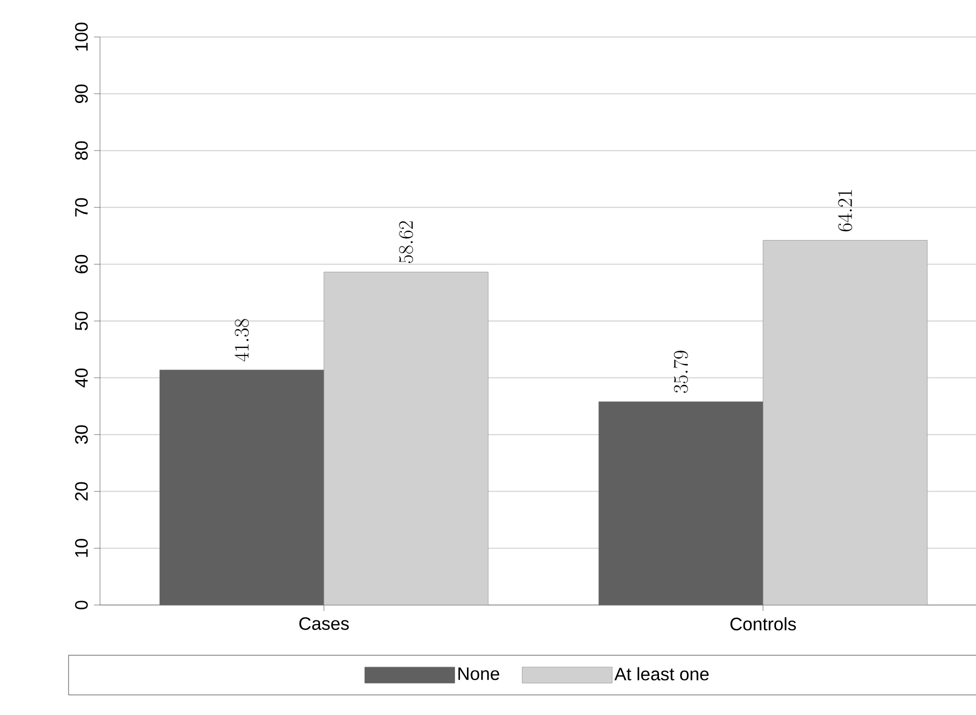 The image size is (976, 715). Describe the element at coordinates (81, 207) in the screenshot. I see `y-tick-label: 70` at that location.